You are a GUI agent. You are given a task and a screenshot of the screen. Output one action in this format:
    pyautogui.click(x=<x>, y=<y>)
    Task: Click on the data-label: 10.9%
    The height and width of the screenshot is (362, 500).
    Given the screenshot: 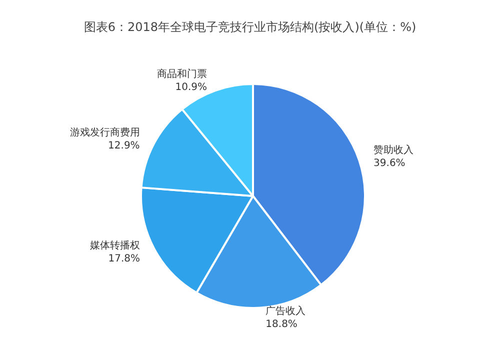 What is the action you would take?
    pyautogui.click(x=191, y=88)
    